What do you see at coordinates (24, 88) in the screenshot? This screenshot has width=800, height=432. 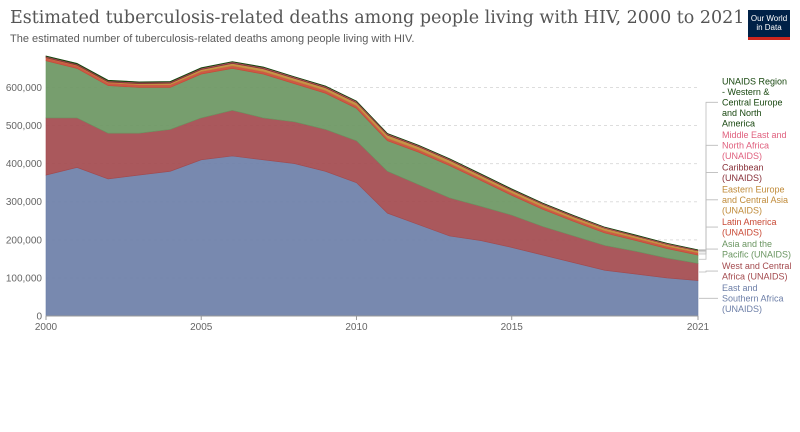 I see `y-tick-label: 600,000` at bounding box center [24, 88].